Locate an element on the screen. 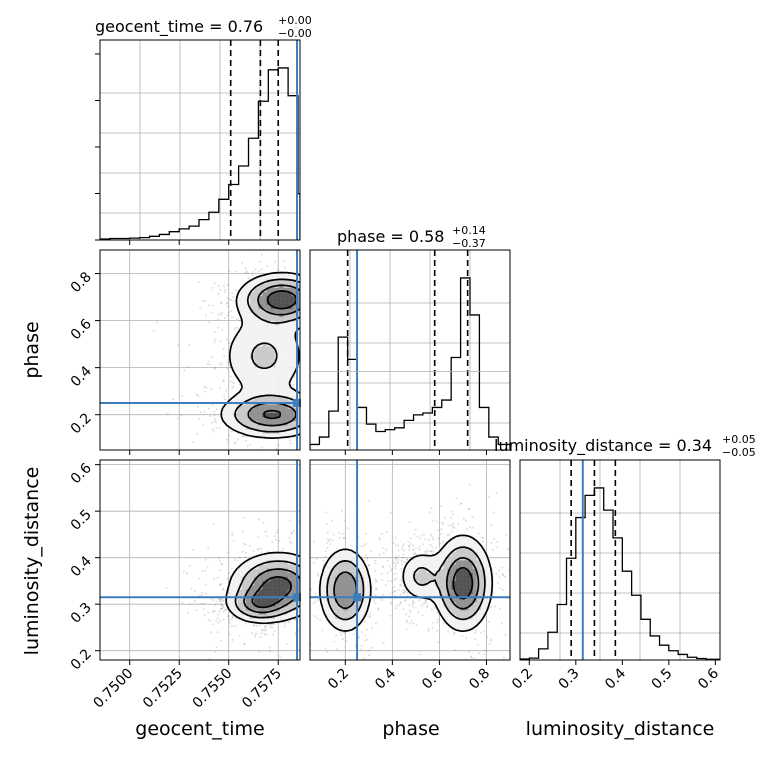 The image size is (760, 760). luminosity_distance_vs_geocent_time-frame is located at coordinates (200, 560).